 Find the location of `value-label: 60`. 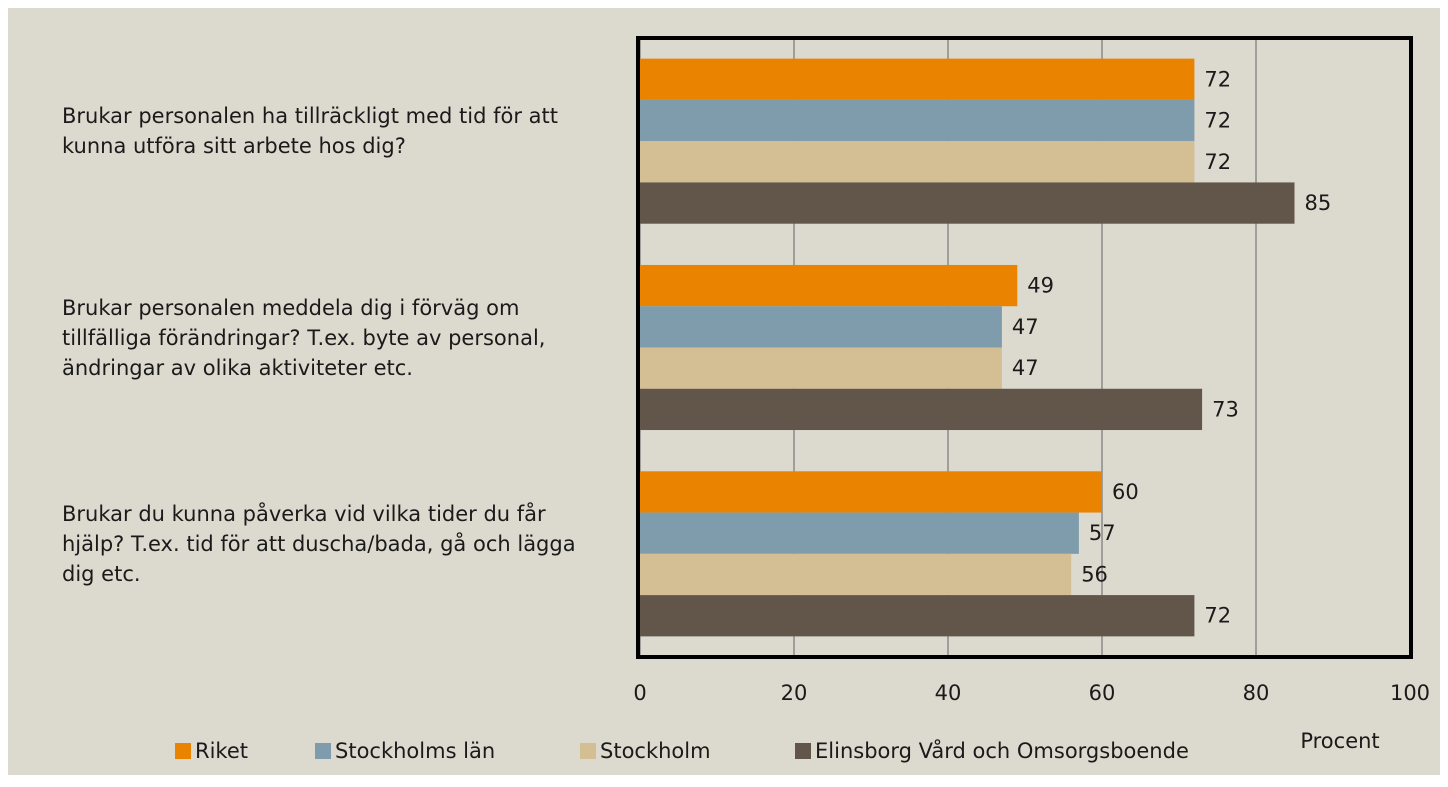

value-label: 60 is located at coordinates (1125, 492).